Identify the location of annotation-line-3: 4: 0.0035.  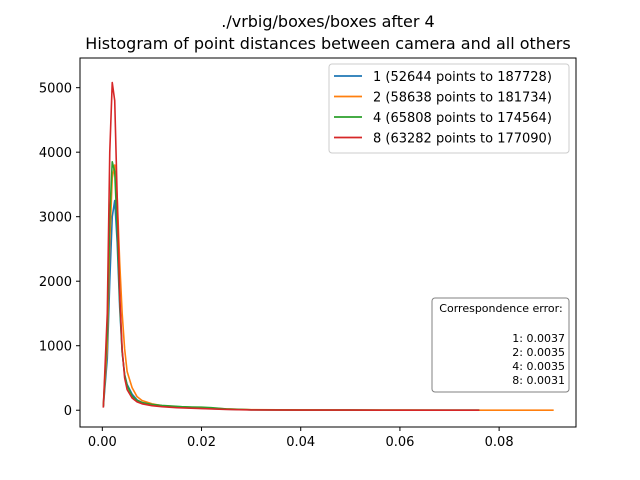
(538, 366).